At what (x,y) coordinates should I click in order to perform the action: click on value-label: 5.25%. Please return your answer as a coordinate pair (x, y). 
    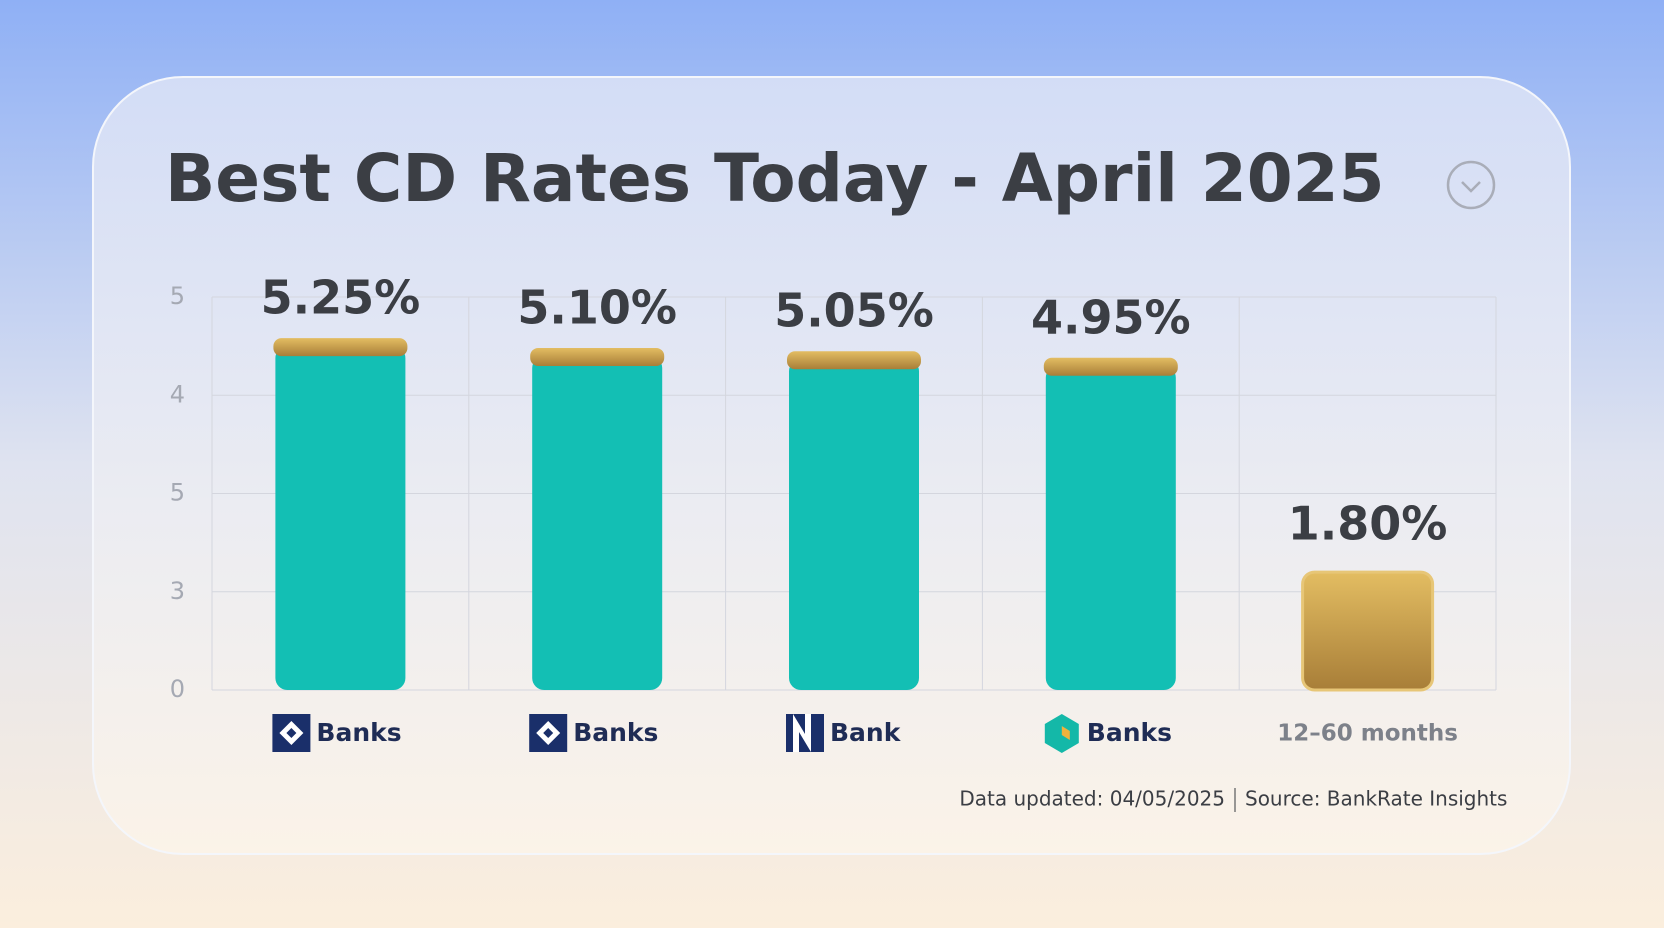
    Looking at the image, I should click on (341, 298).